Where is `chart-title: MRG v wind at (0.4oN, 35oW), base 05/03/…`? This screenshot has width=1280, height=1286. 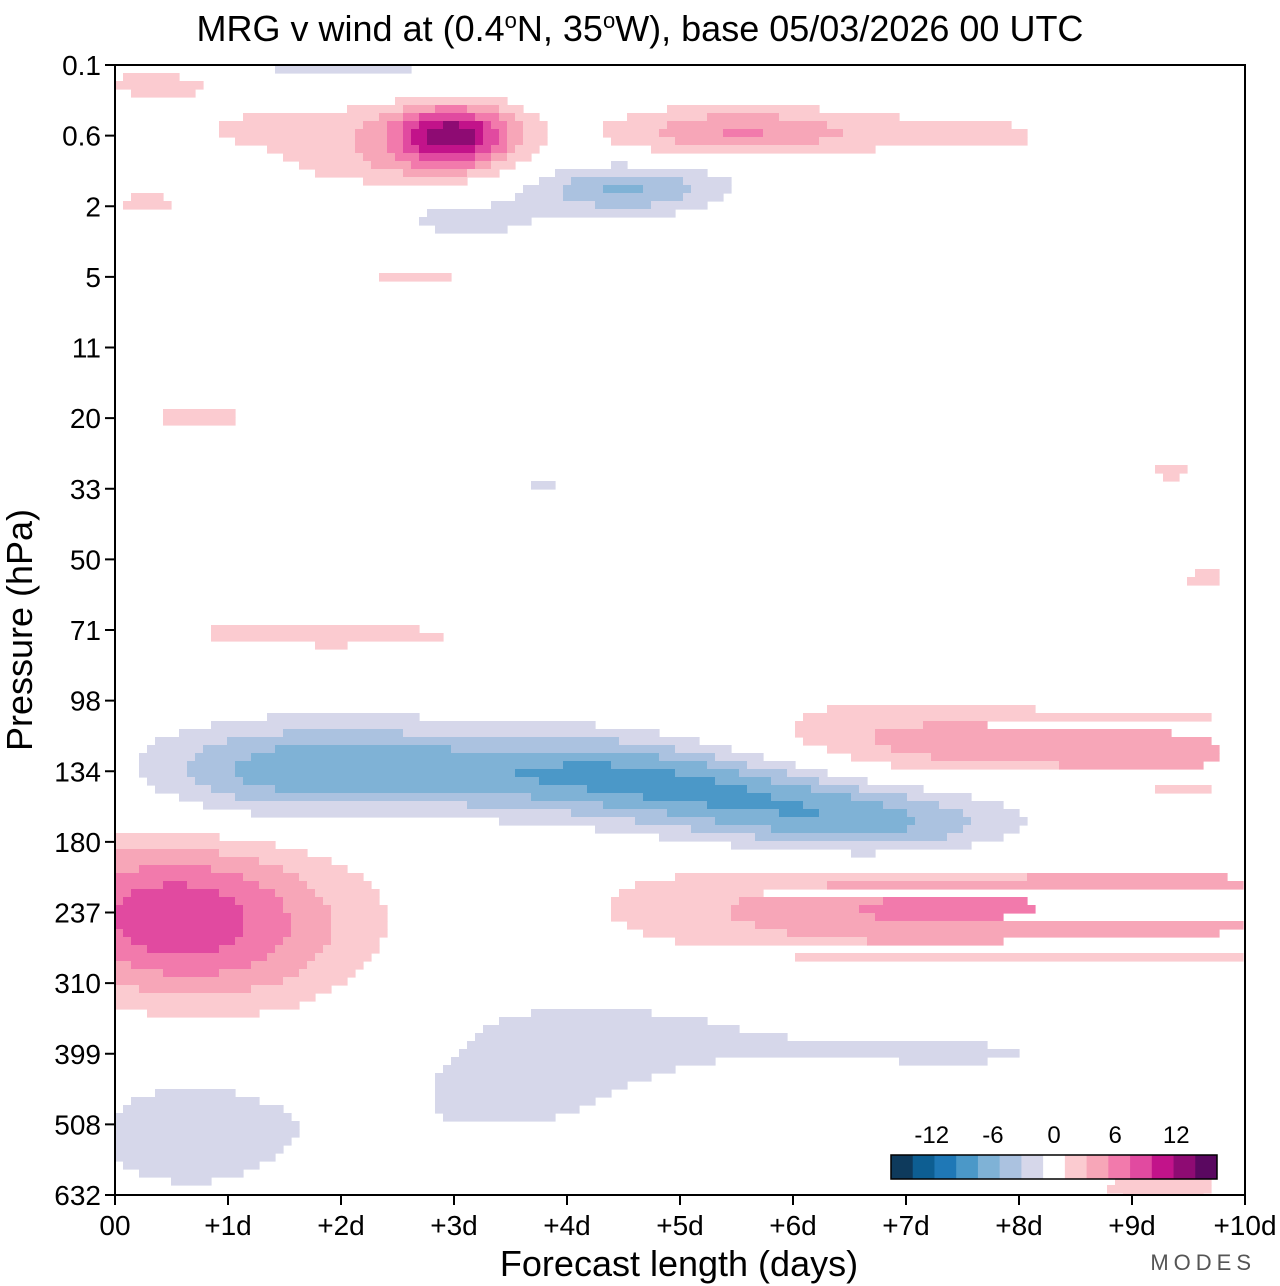 chart-title: MRG v wind at (0.4oN, 35oW), base 05/03/… is located at coordinates (640, 28).